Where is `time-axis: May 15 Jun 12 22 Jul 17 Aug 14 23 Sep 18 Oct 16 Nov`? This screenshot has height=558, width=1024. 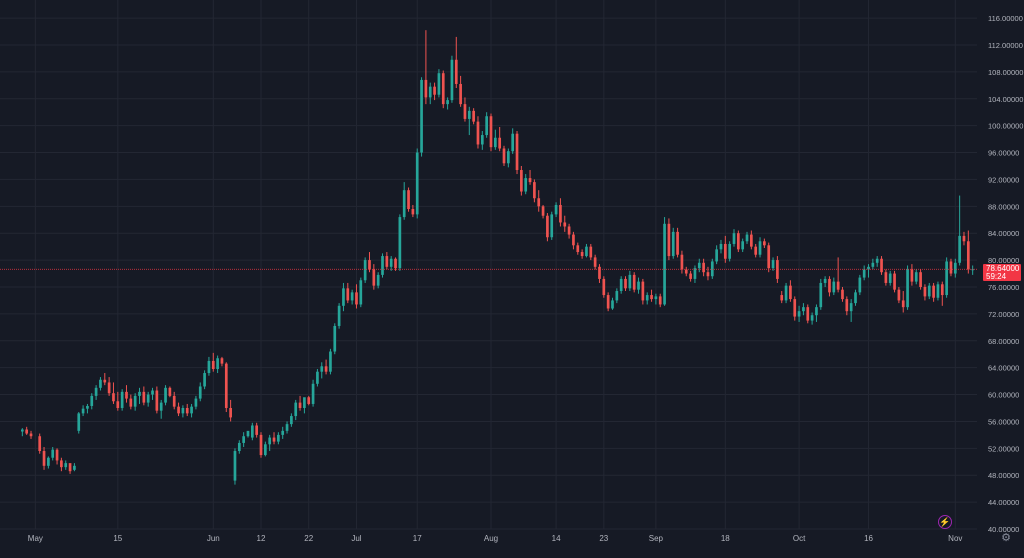 time-axis: May 15 Jun 12 22 Jul 17 Aug 14 23 Sep 18 Oct 16 Nov is located at coordinates (495, 538).